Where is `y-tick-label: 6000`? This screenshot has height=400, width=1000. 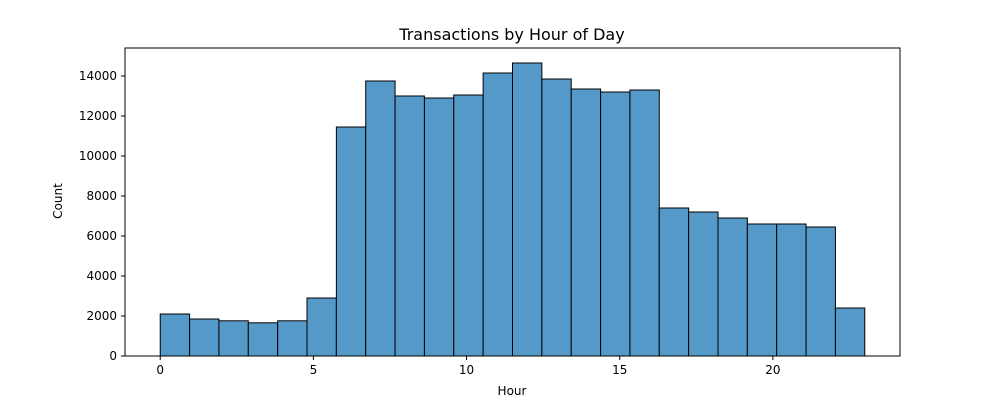 y-tick-label: 6000 is located at coordinates (101, 236).